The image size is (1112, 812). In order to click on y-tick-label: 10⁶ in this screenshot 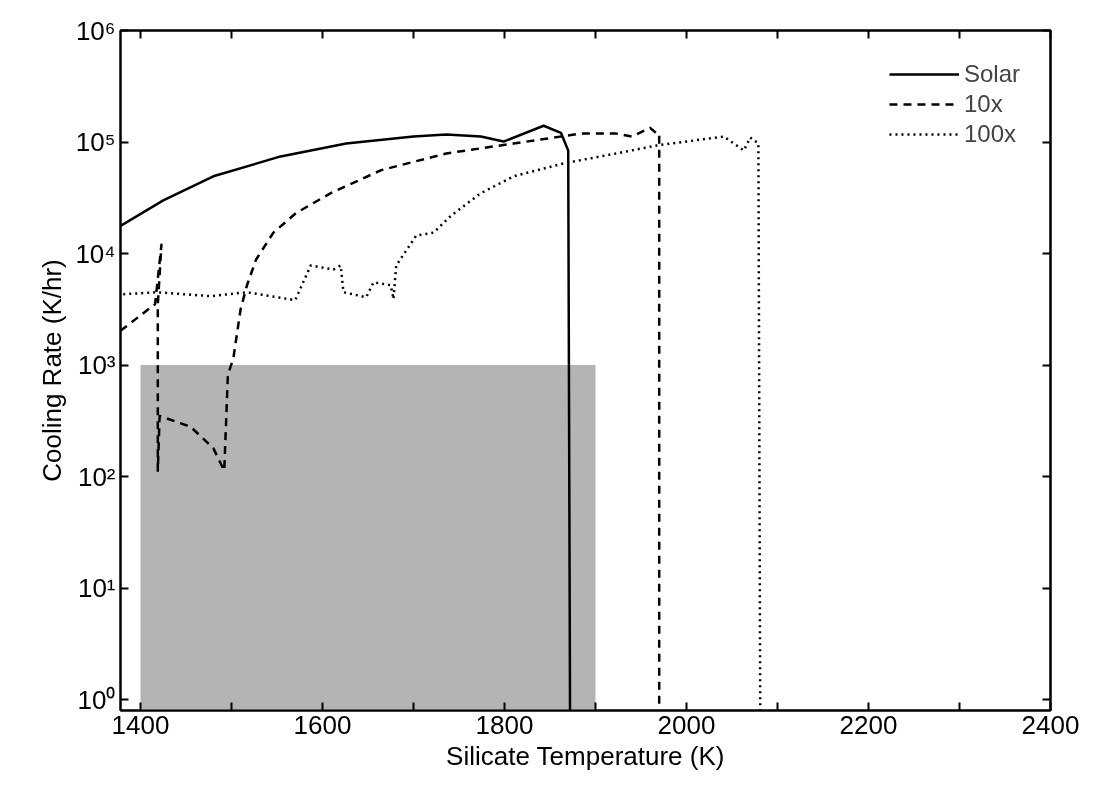, I will do `click(95, 30)`.